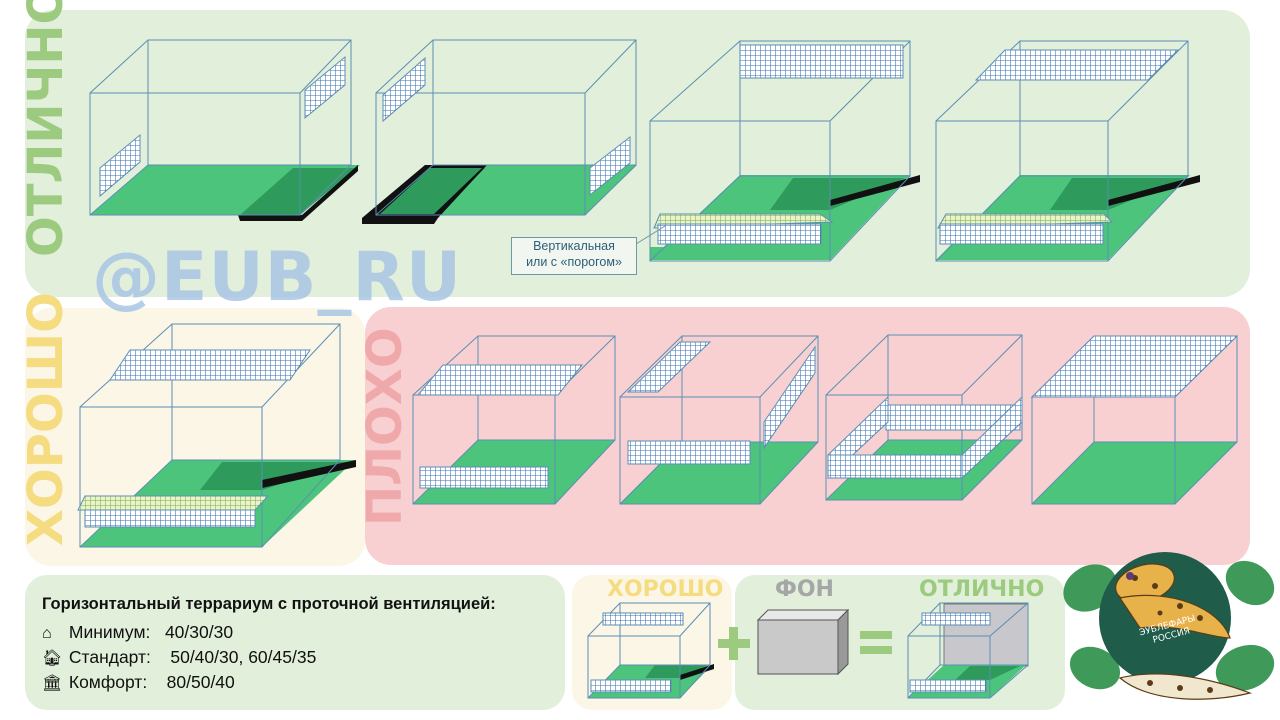 This screenshot has height=720, width=1280. What do you see at coordinates (665, 589) in the screenshot?
I see `equation-good-label: ХОРОШО` at bounding box center [665, 589].